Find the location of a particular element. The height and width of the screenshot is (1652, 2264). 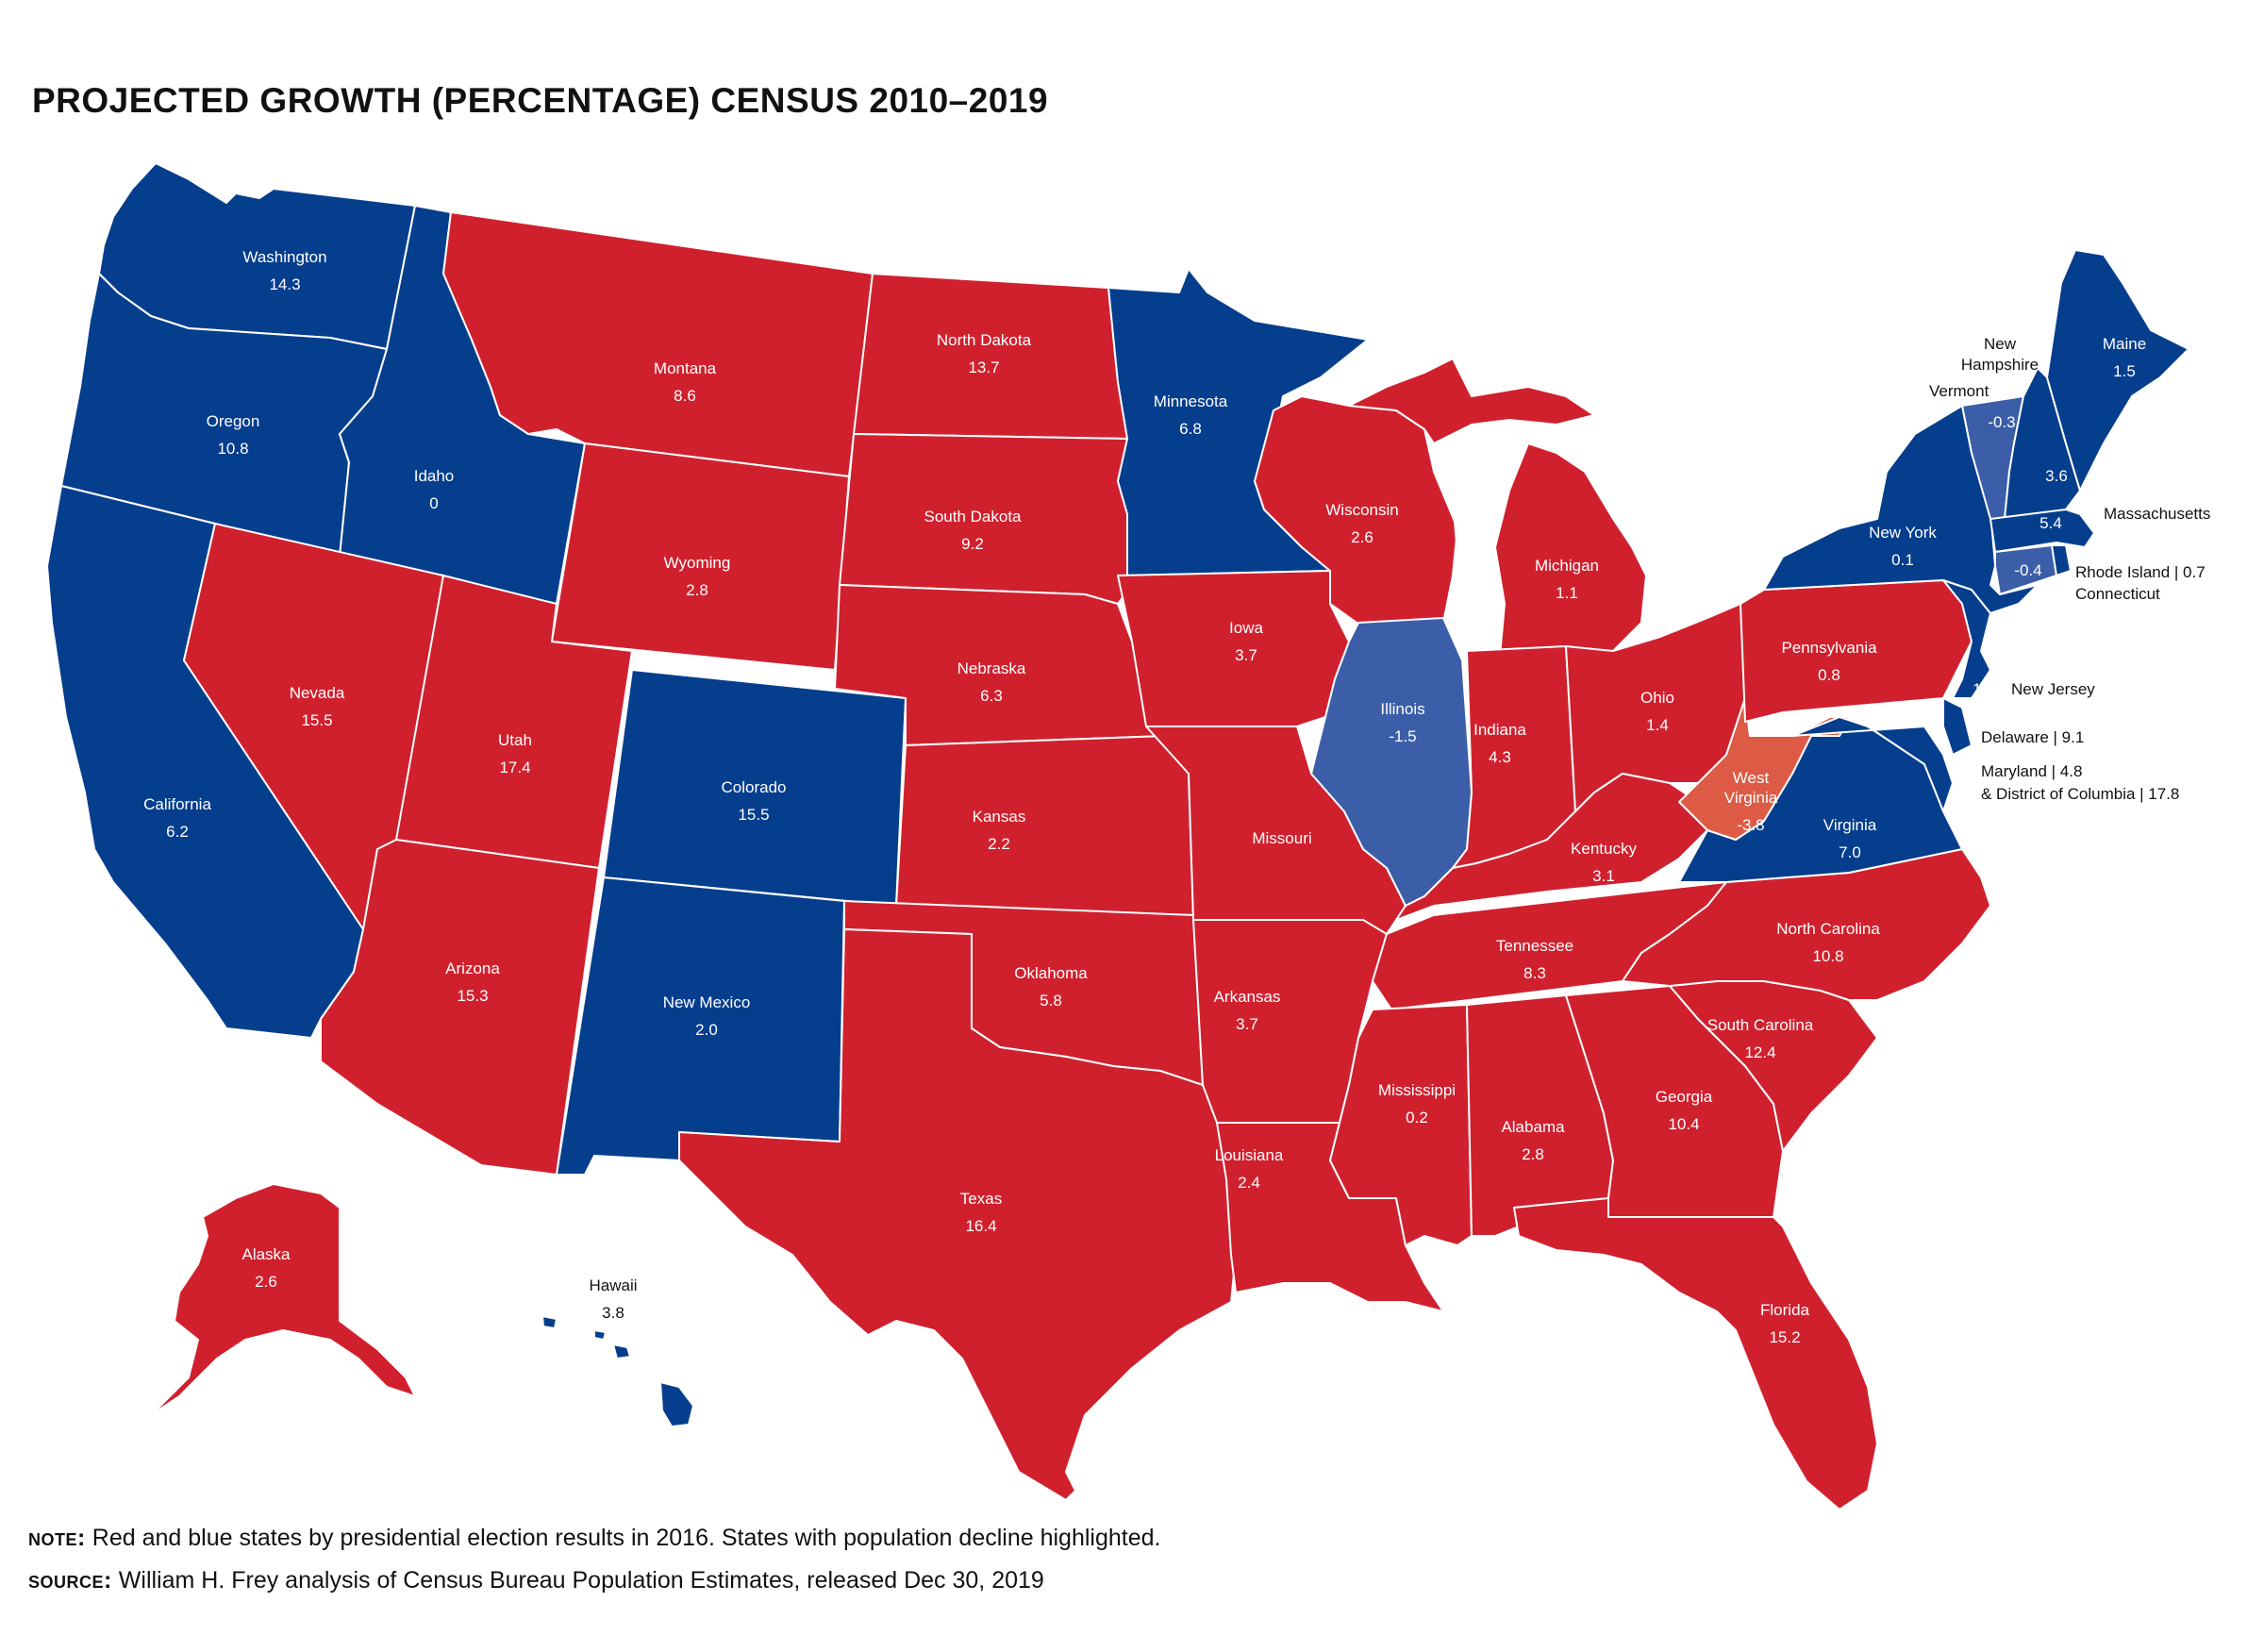

svg-text: Minnesota is located at coordinates (1191, 401).